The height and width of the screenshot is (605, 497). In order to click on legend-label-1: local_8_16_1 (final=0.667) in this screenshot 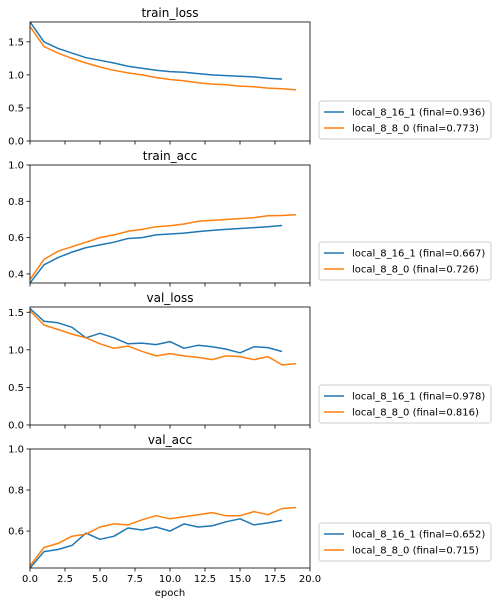, I will do `click(418, 254)`.